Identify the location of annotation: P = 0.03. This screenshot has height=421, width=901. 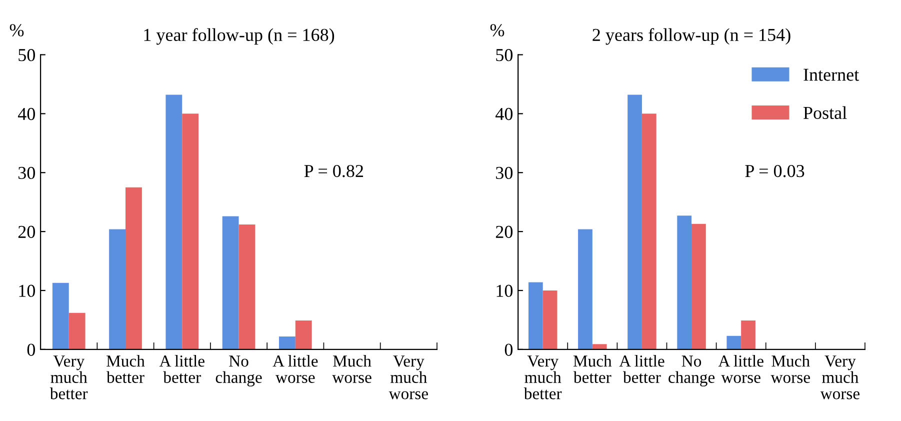
(774, 171).